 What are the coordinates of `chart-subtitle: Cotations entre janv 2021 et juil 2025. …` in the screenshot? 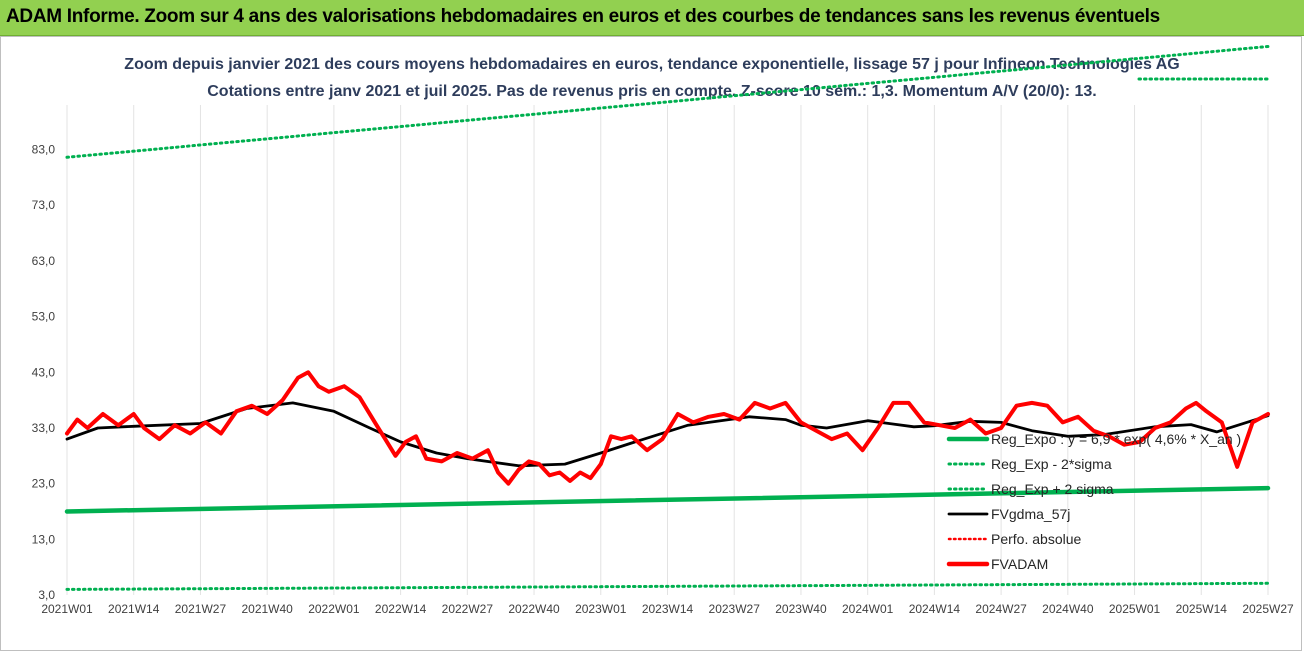 It's located at (652, 91).